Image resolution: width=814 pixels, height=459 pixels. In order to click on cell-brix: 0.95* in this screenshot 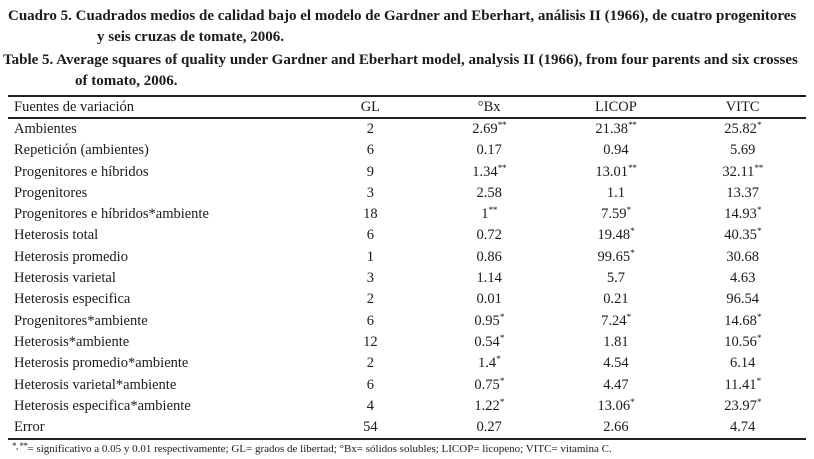, I will do `click(489, 321)`.